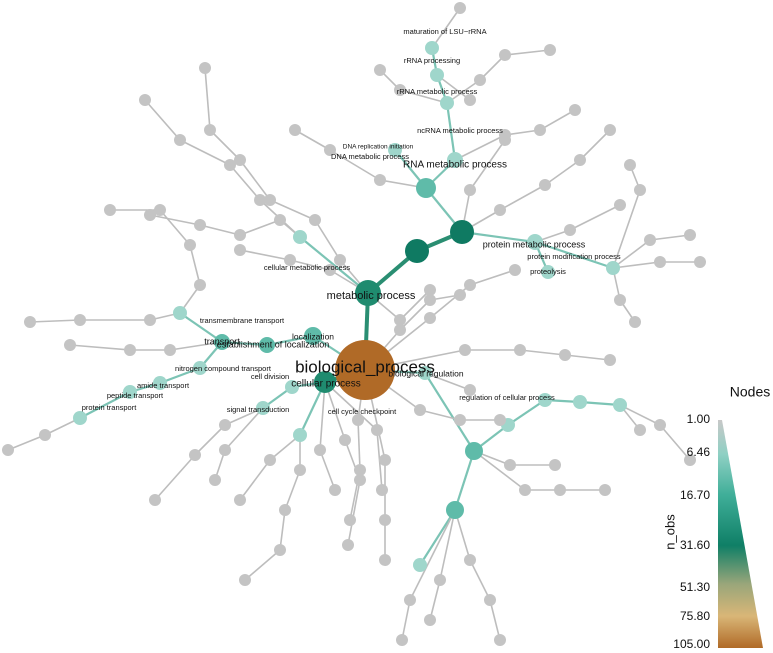 This screenshot has width=773, height=653. Describe the element at coordinates (695, 616) in the screenshot. I see `legend-tick-label: 75.80` at that location.